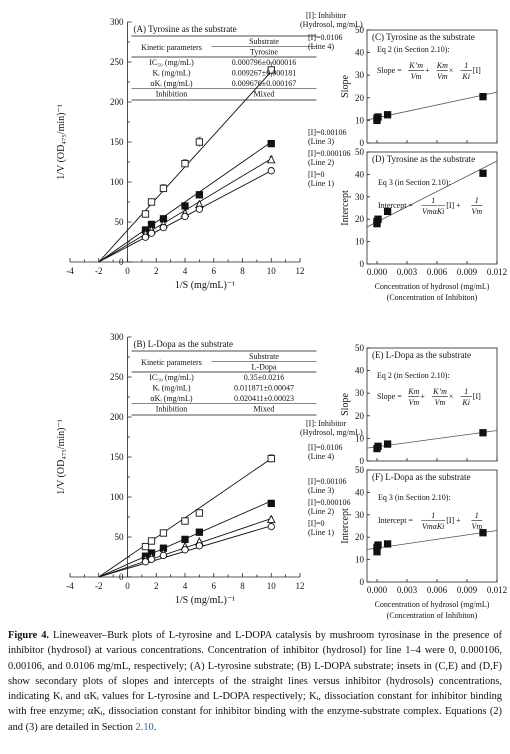 This screenshot has width=510, height=754. Describe the element at coordinates (156, 271) in the screenshot. I see `x-tick-label: 2` at that location.